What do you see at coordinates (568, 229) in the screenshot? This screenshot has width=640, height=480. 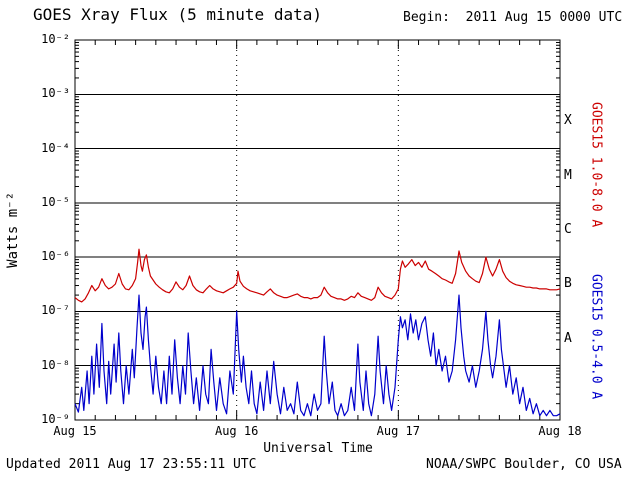 I see `flare-class-letter-c: C` at bounding box center [568, 229].